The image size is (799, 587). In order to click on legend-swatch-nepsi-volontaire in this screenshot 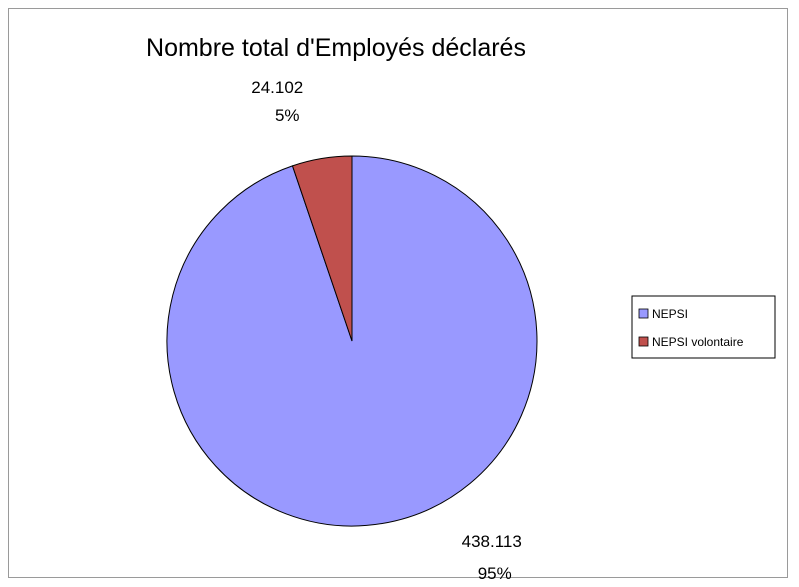, I will do `click(643, 341)`.